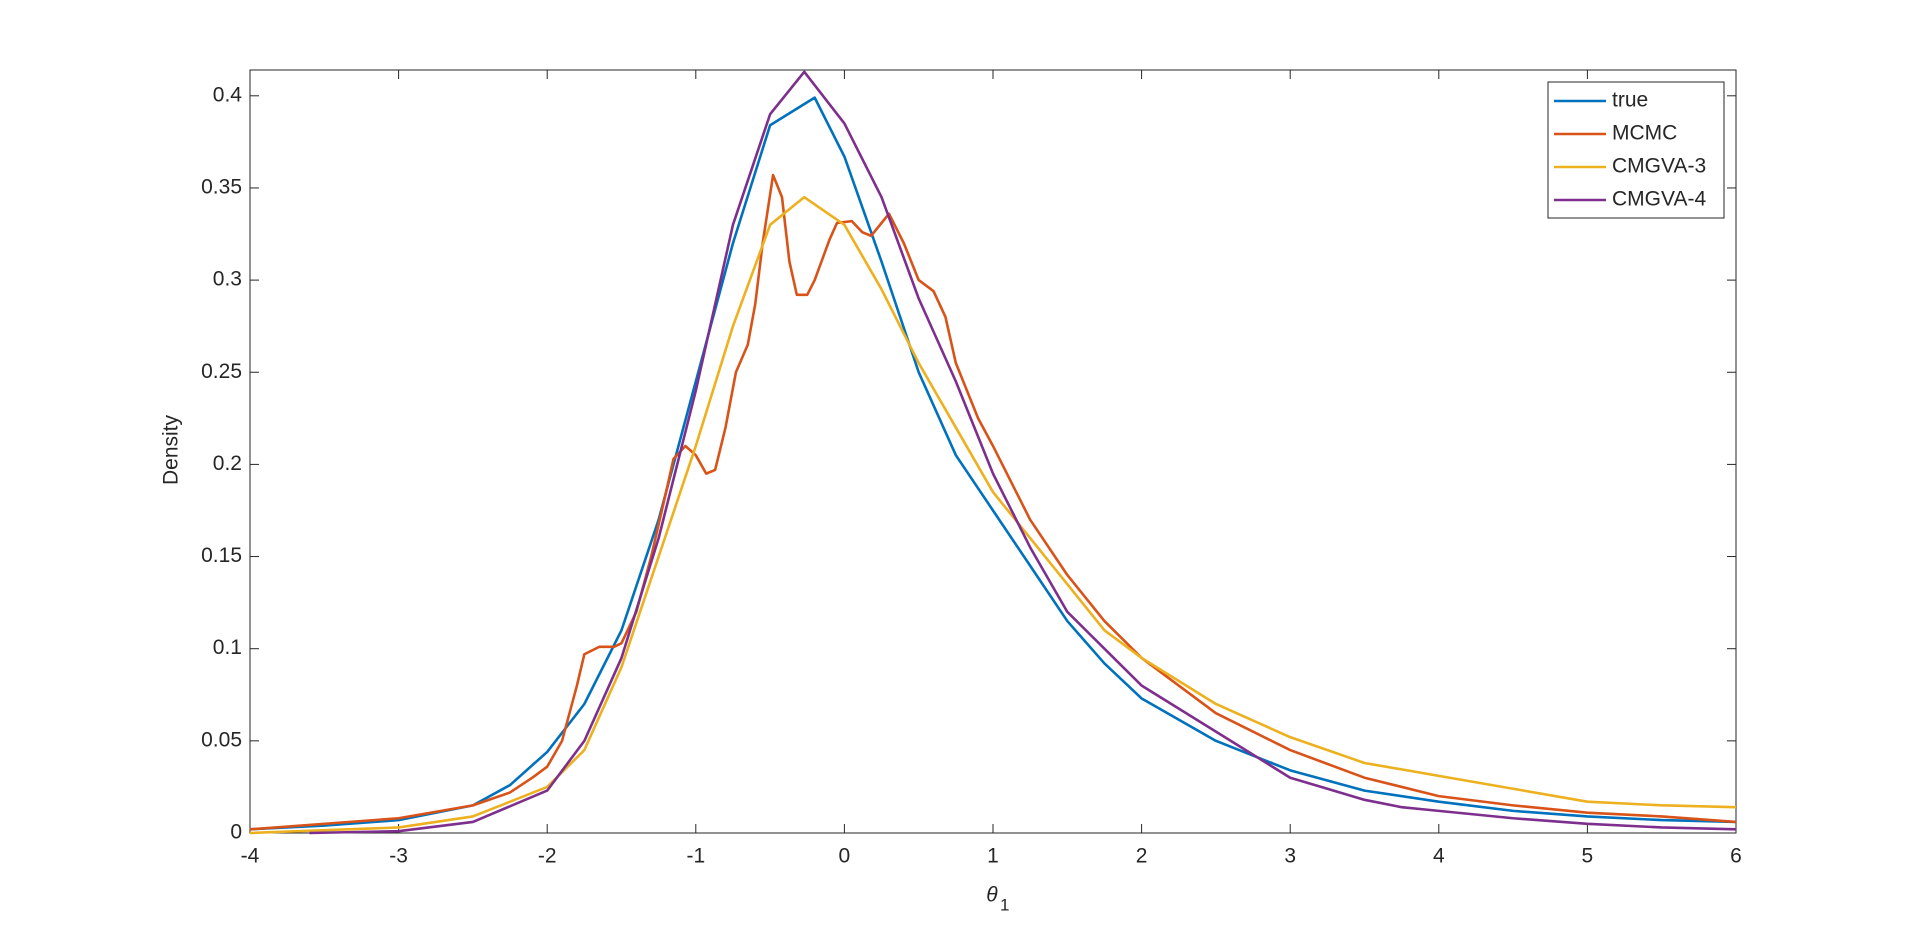 The width and height of the screenshot is (1920, 936). What do you see at coordinates (695, 856) in the screenshot?
I see `x-tick-label: -1` at bounding box center [695, 856].